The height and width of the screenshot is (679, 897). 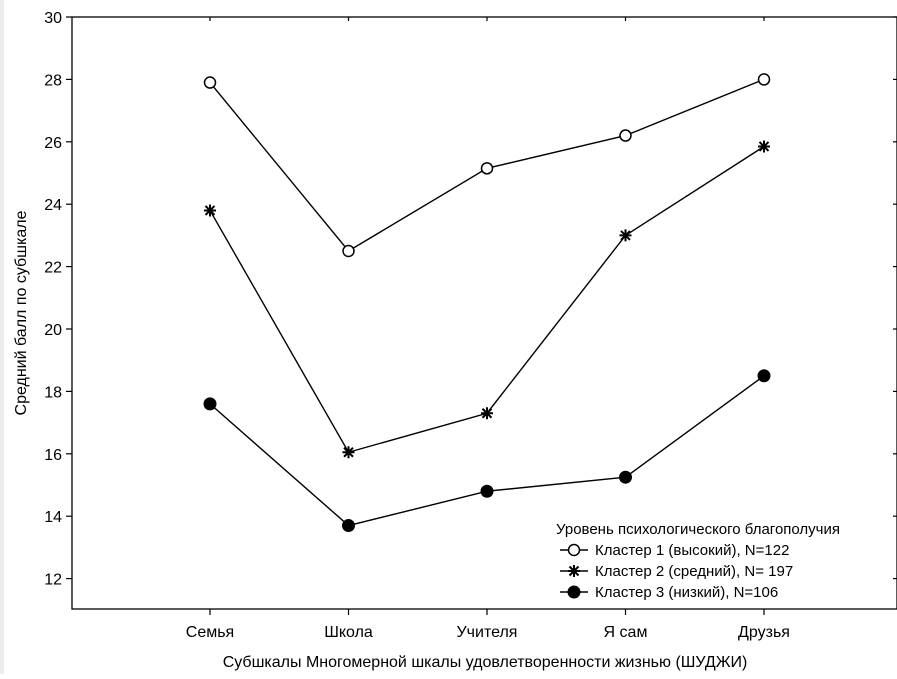 What do you see at coordinates (348, 632) in the screenshot?
I see `x-tick-label: Школа` at bounding box center [348, 632].